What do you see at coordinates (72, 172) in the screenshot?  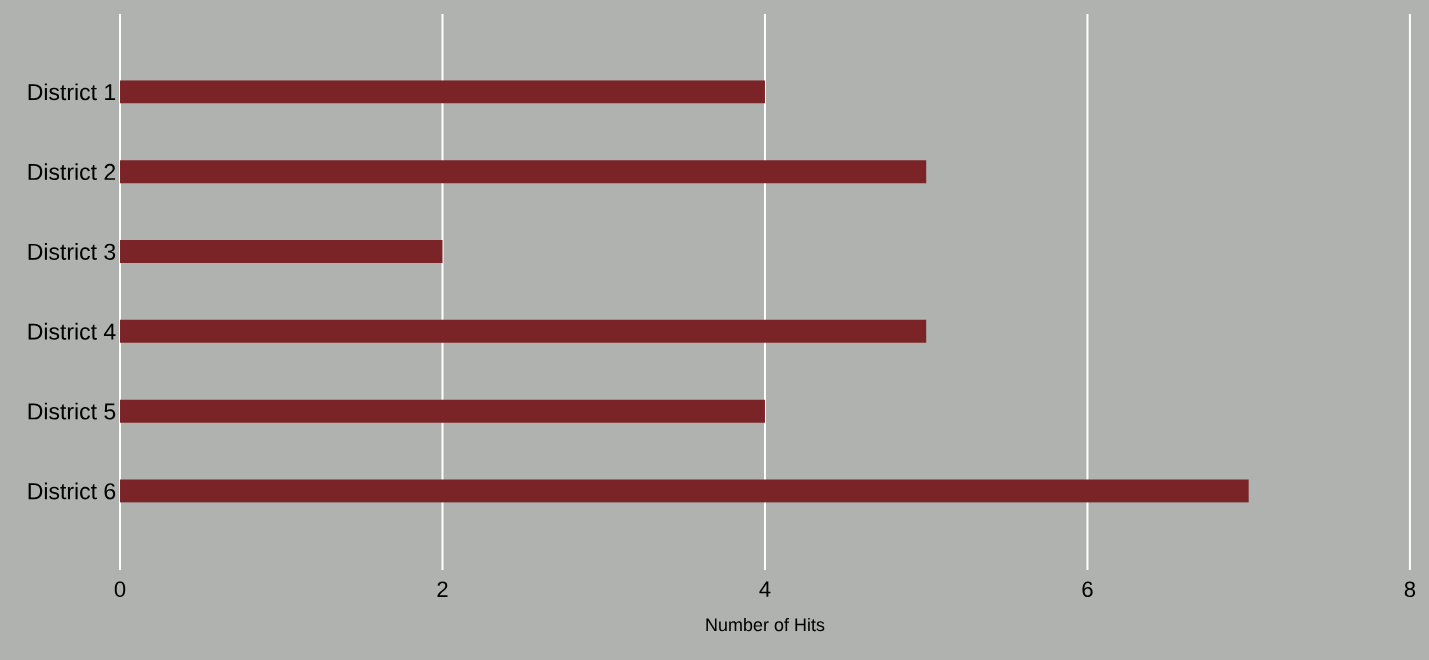 I see `y-tick-label: District 2` at bounding box center [72, 172].